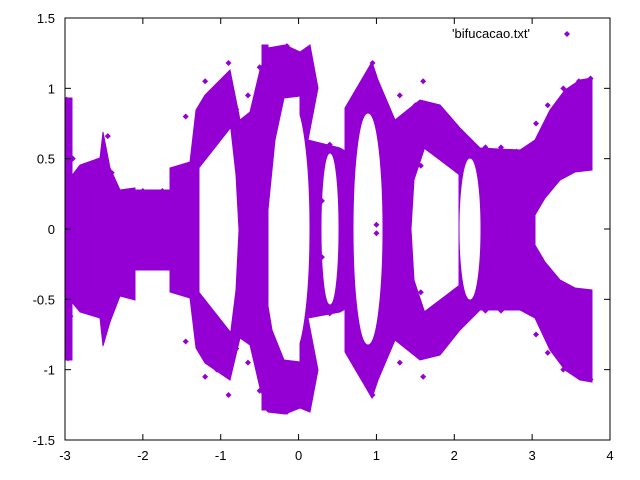 The height and width of the screenshot is (480, 640). What do you see at coordinates (65, 455) in the screenshot?
I see `x-tick-label: -3` at bounding box center [65, 455].